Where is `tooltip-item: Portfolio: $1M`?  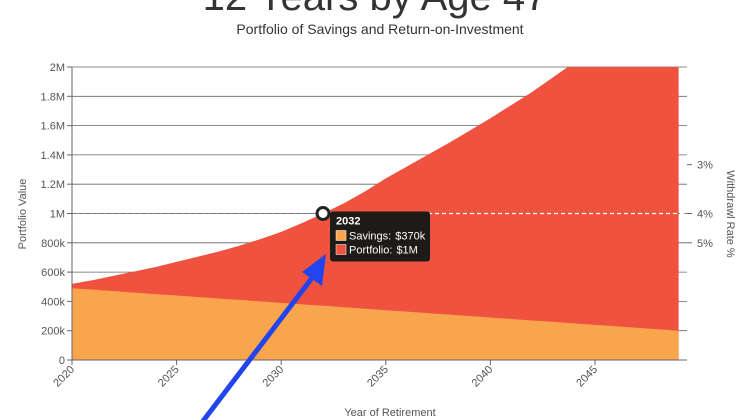 tooltip-item: Portfolio: $1M is located at coordinates (383, 251).